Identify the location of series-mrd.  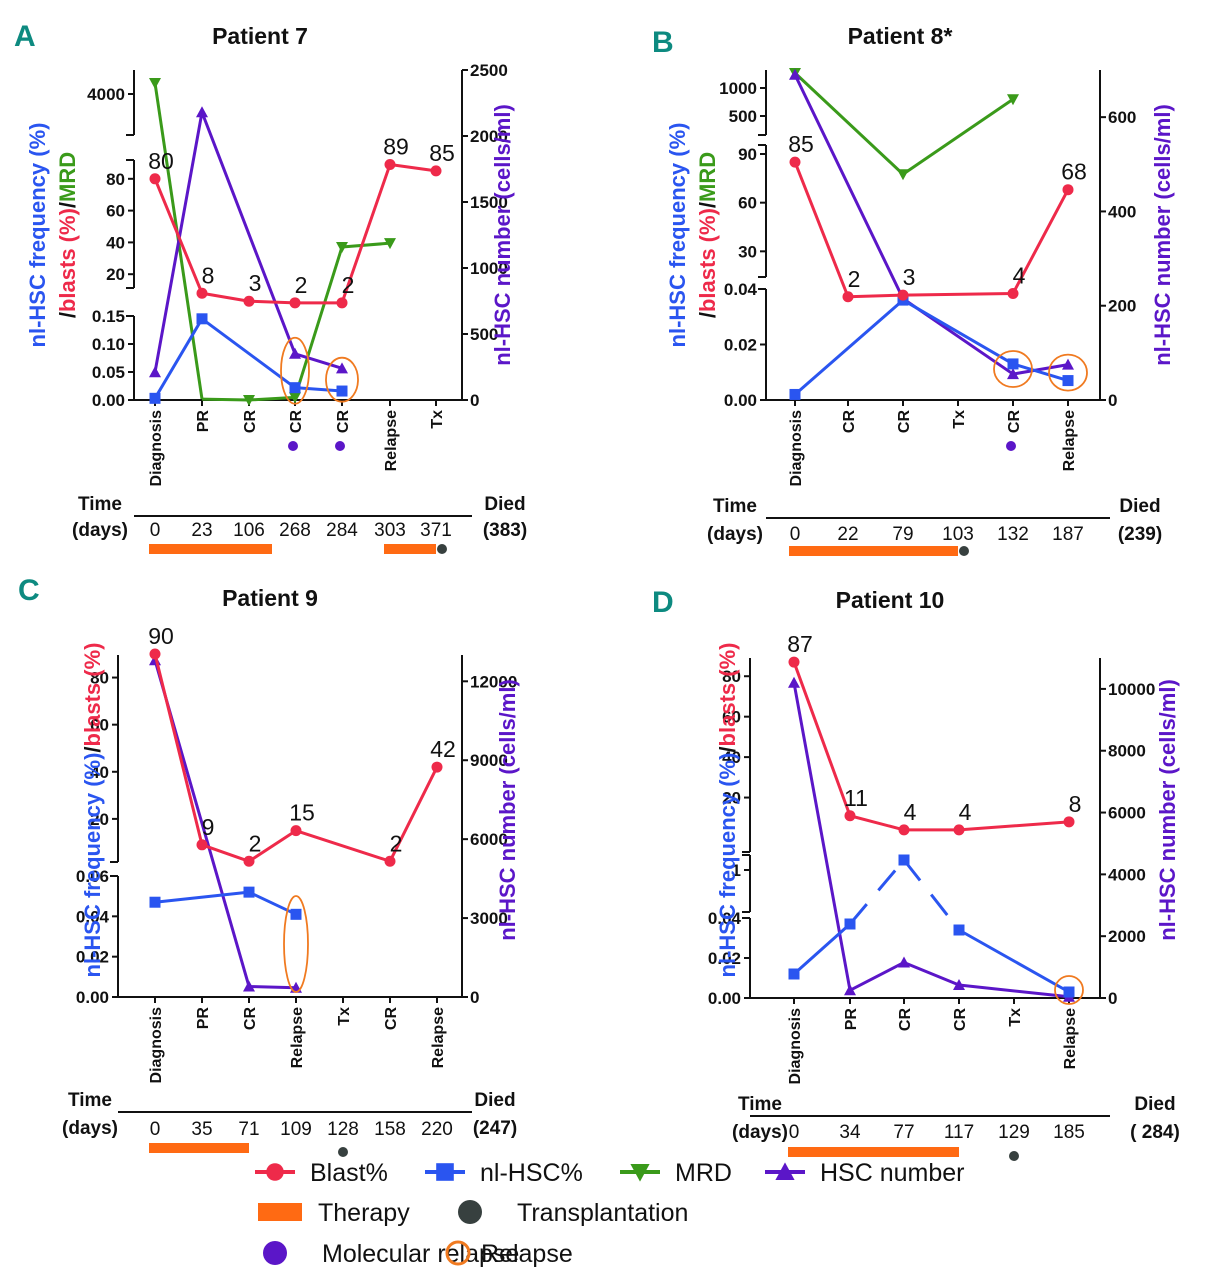
(904, 124).